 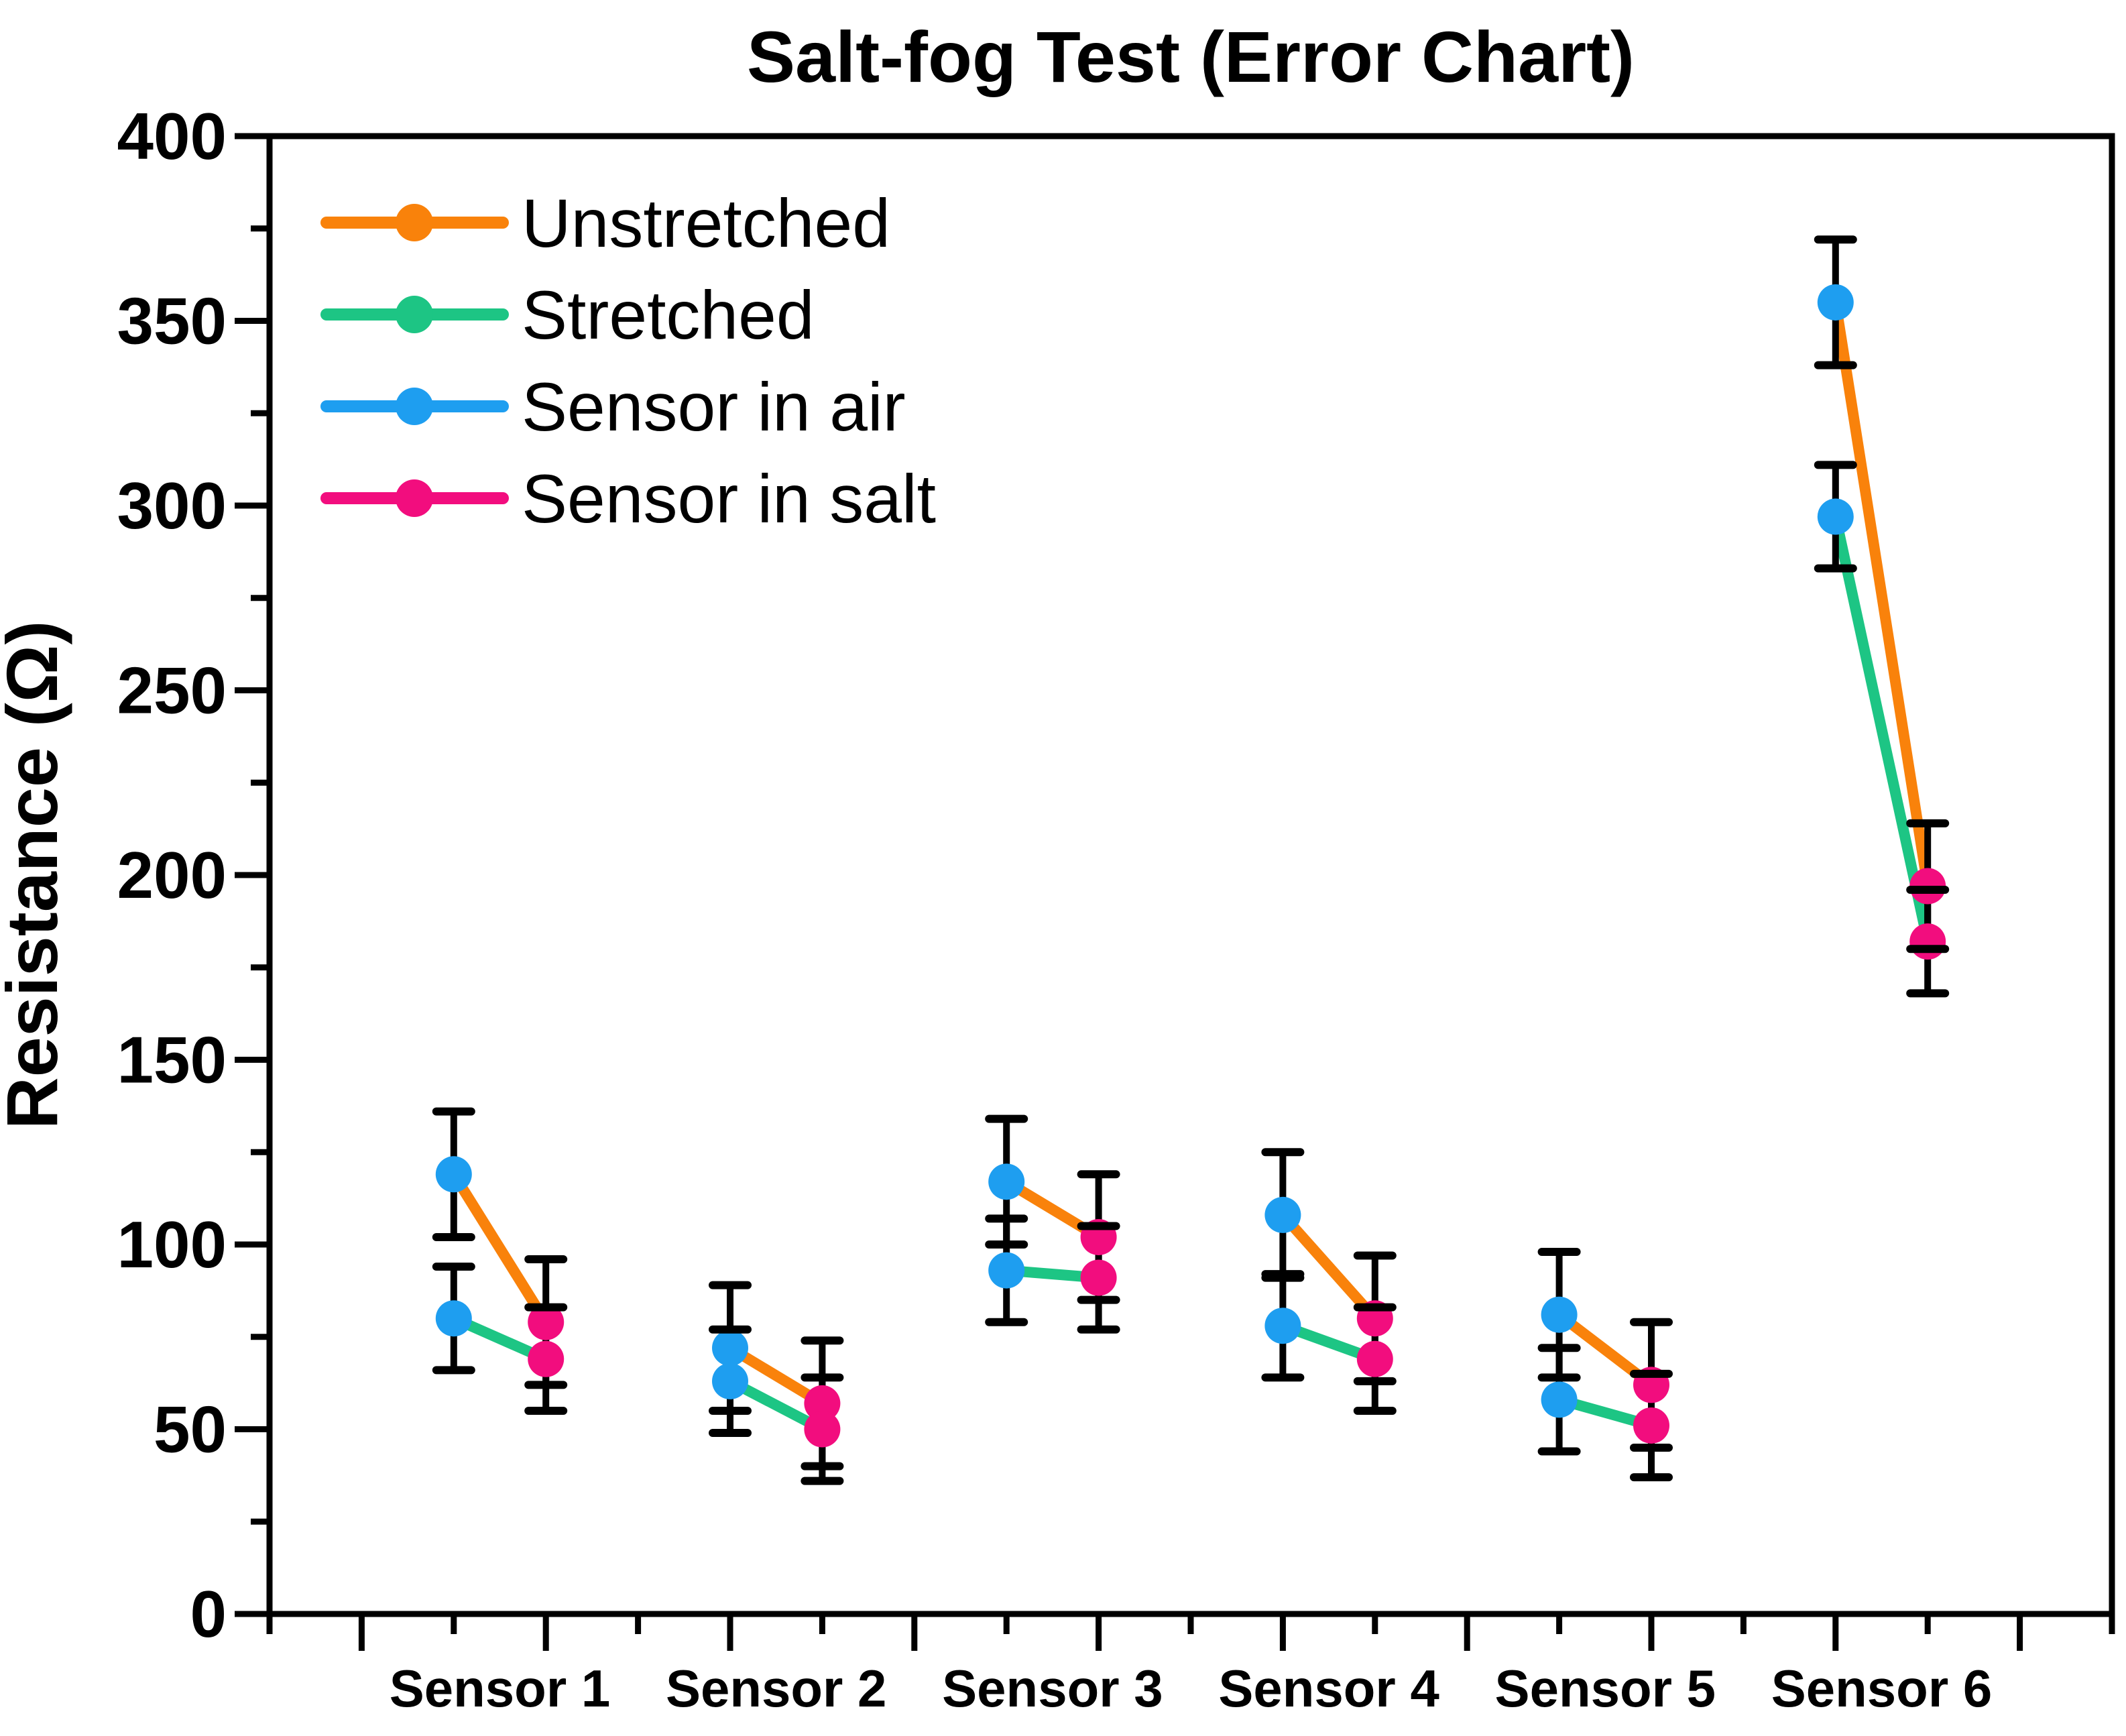 I want to click on legend-entry-sensor-in-air: Sensor in air, so click(x=613, y=407).